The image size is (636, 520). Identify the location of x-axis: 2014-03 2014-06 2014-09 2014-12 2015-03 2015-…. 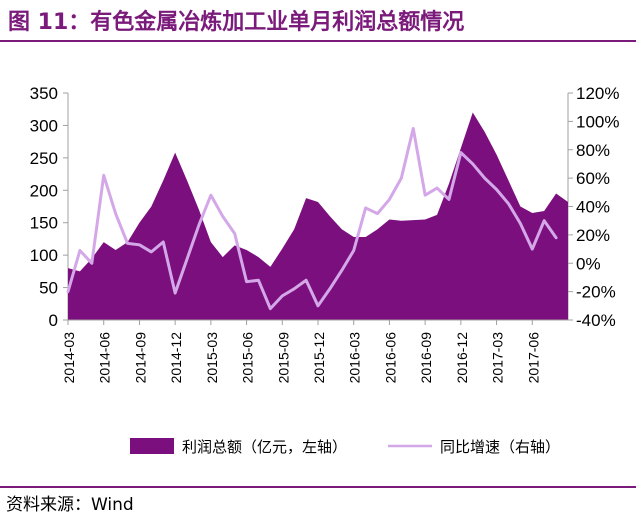
(314, 351).